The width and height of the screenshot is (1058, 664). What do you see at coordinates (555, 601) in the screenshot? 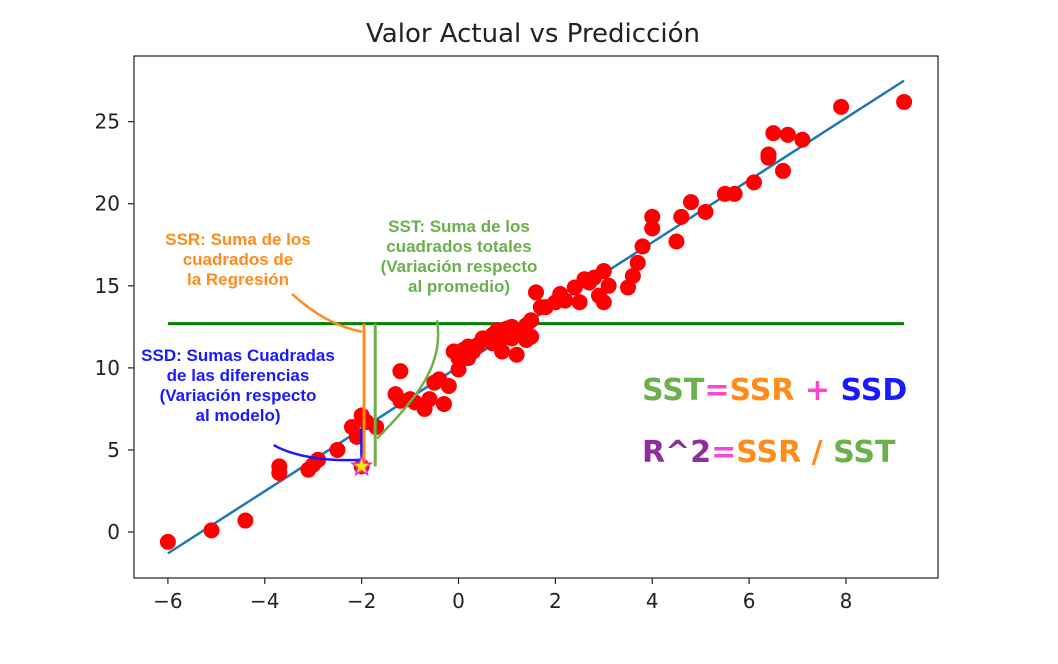
I see `x-tick-label: 2` at bounding box center [555, 601].